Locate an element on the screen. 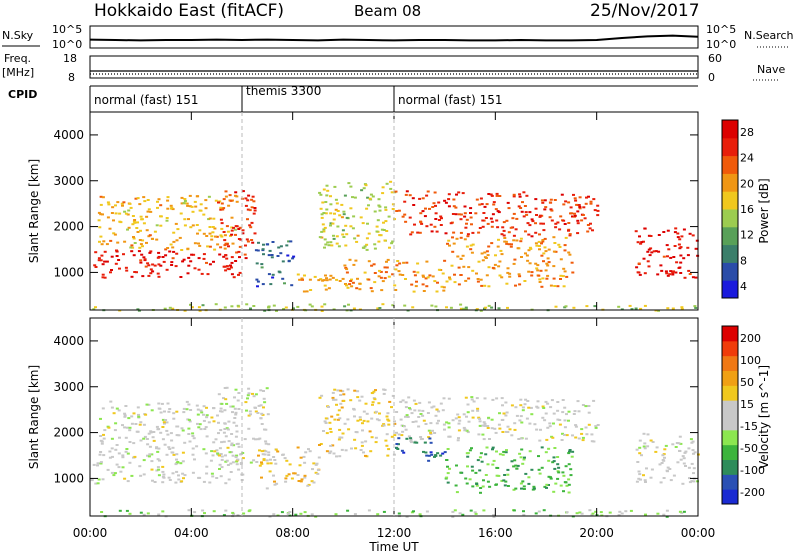 Image resolution: width=800 pixels, height=554 pixels. colorbar-tick-label: 20 is located at coordinates (747, 183).